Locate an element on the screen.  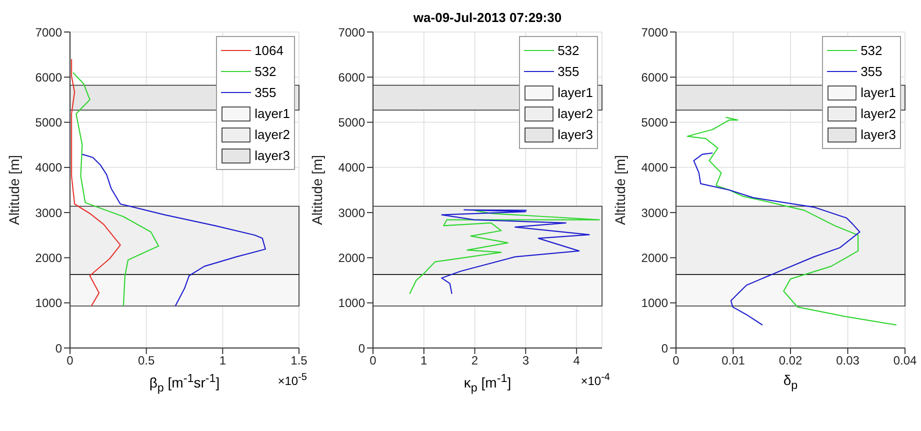
x-tick-label: 0.5 is located at coordinates (146, 361).